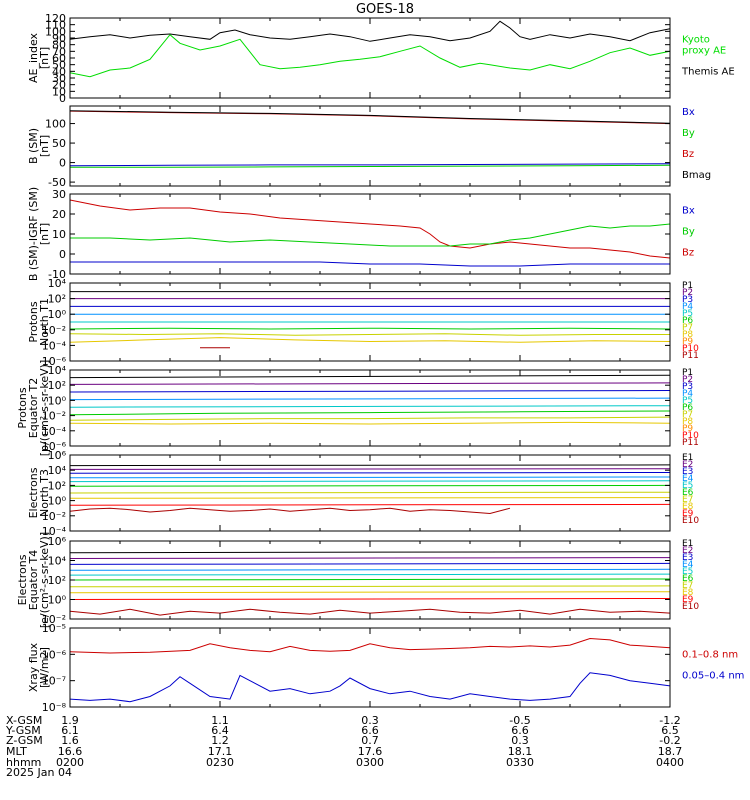  Describe the element at coordinates (220, 762) in the screenshot. I see `ephemeris-value: 0230` at that location.